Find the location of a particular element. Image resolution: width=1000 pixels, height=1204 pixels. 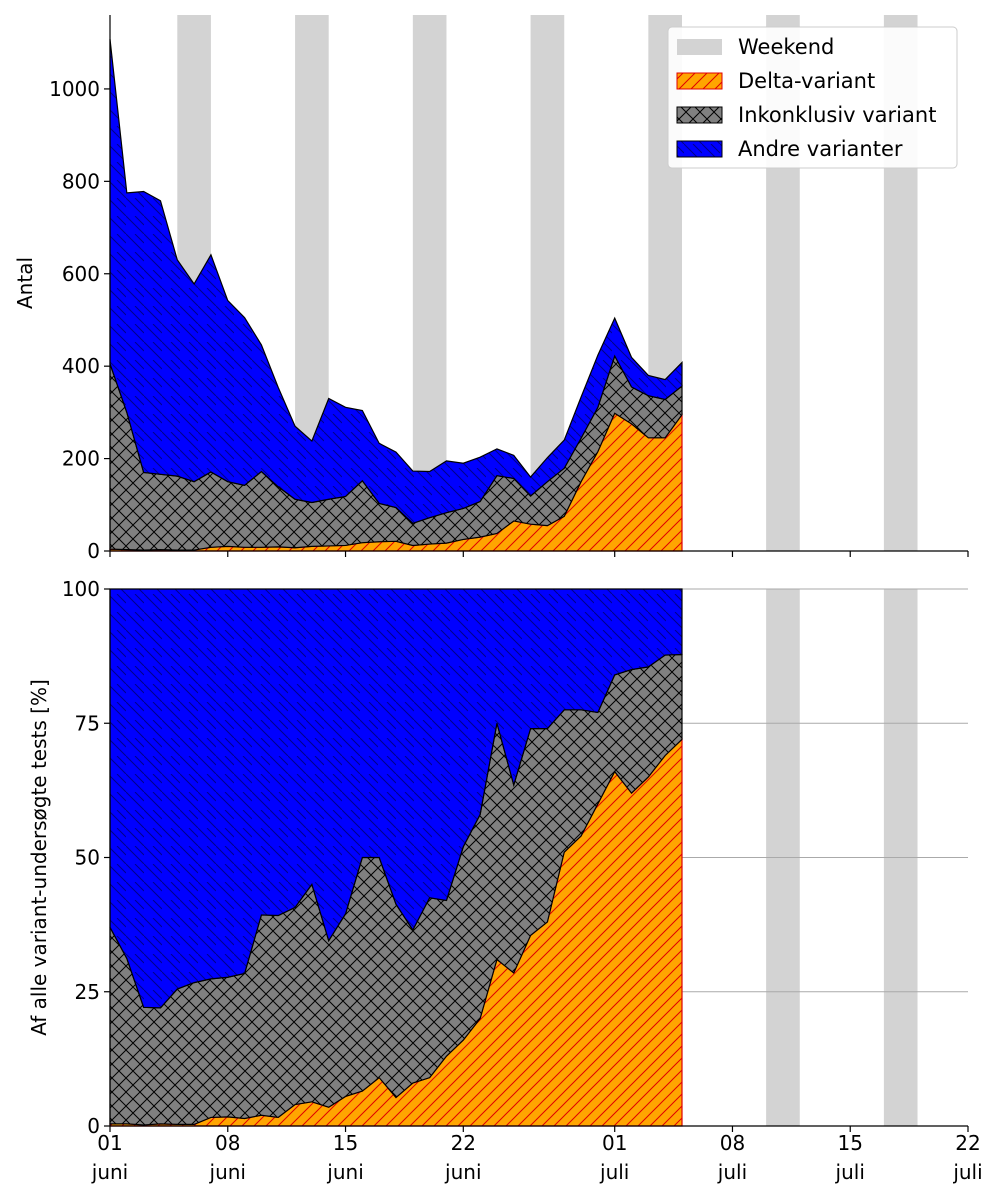

y-tick-label: 25 is located at coordinates (87, 992).